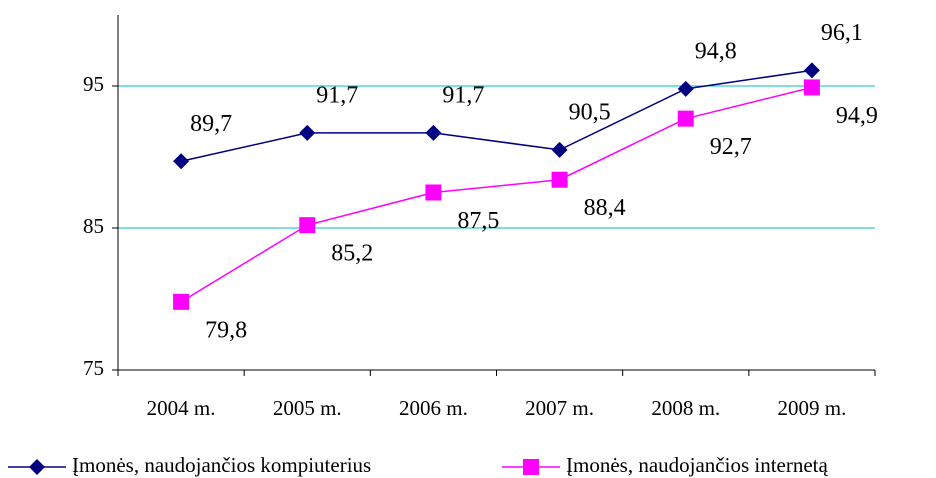 The height and width of the screenshot is (478, 936). What do you see at coordinates (857, 116) in the screenshot?
I see `data-label: 94,9` at bounding box center [857, 116].